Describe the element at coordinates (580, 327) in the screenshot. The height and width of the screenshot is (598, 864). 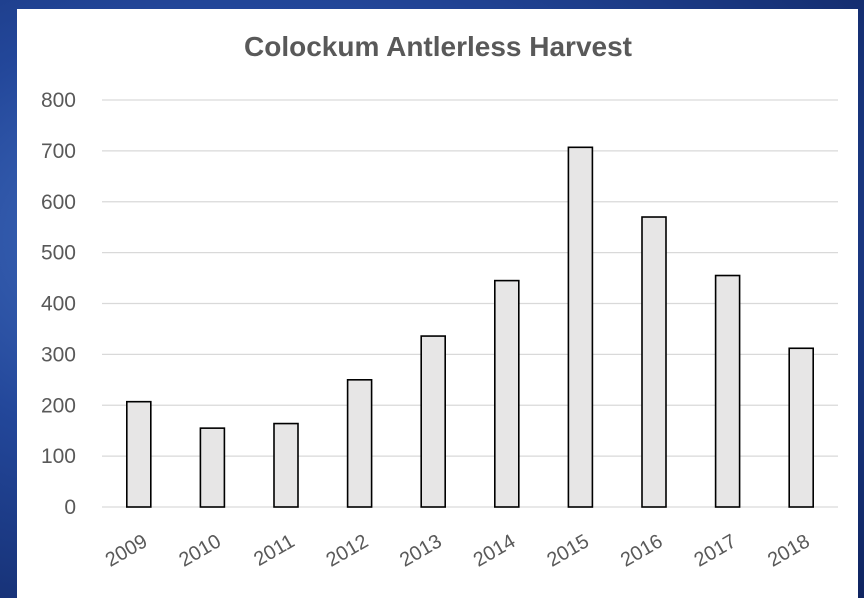
I see `bar-2015` at that location.